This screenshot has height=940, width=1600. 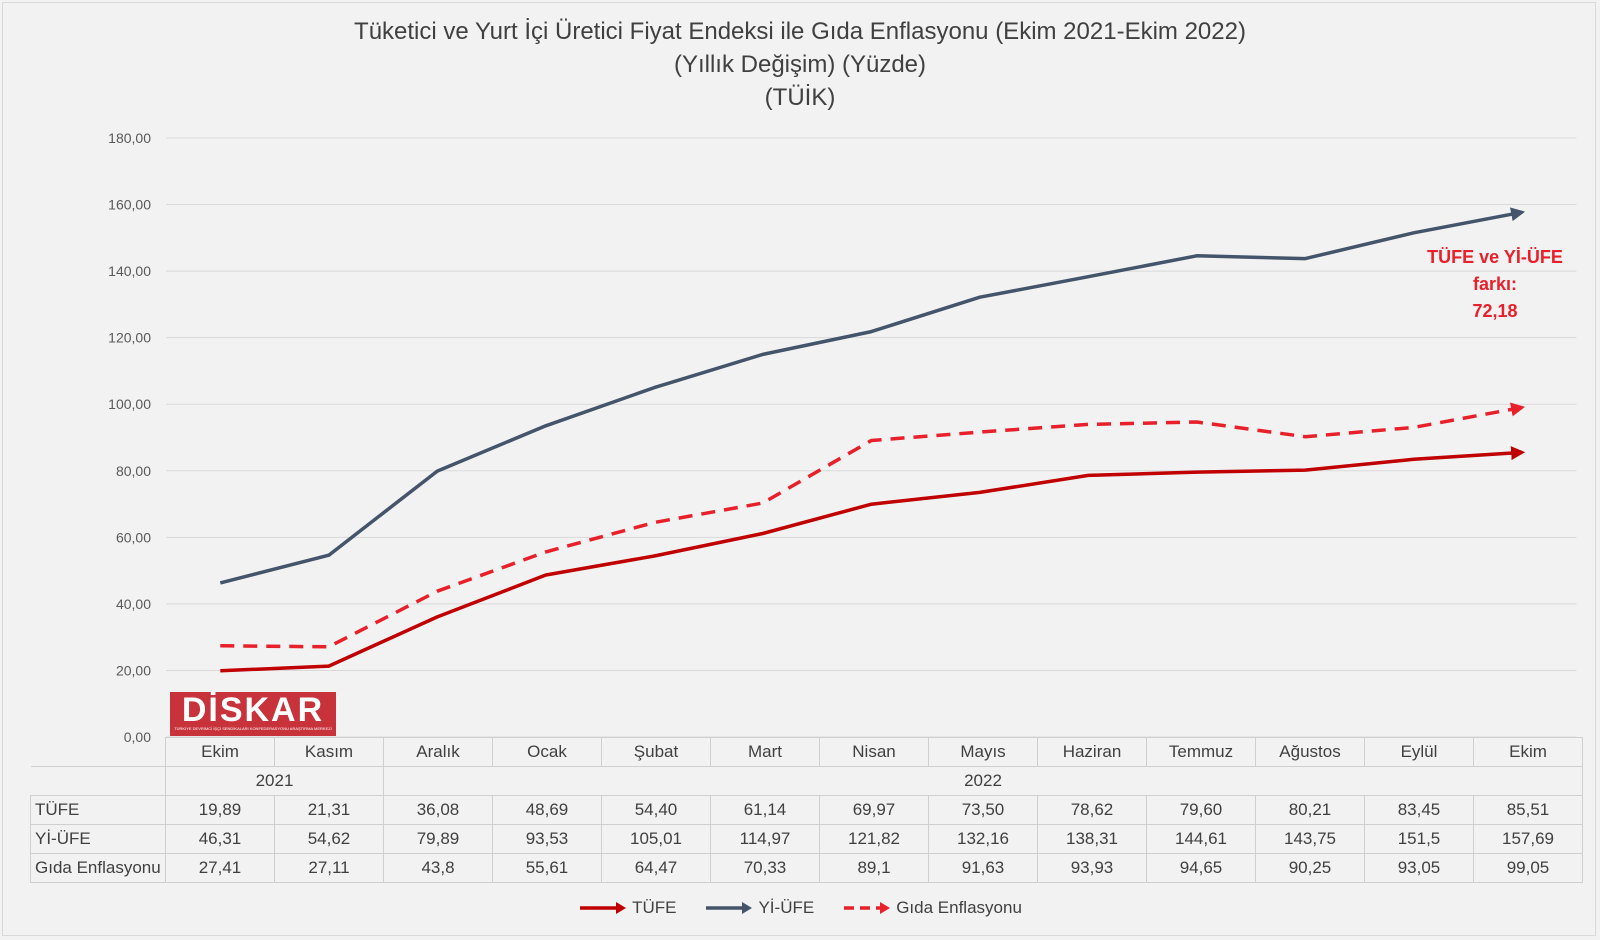 What do you see at coordinates (98, 839) in the screenshot?
I see `series-label: Yİ-ÜFE` at bounding box center [98, 839].